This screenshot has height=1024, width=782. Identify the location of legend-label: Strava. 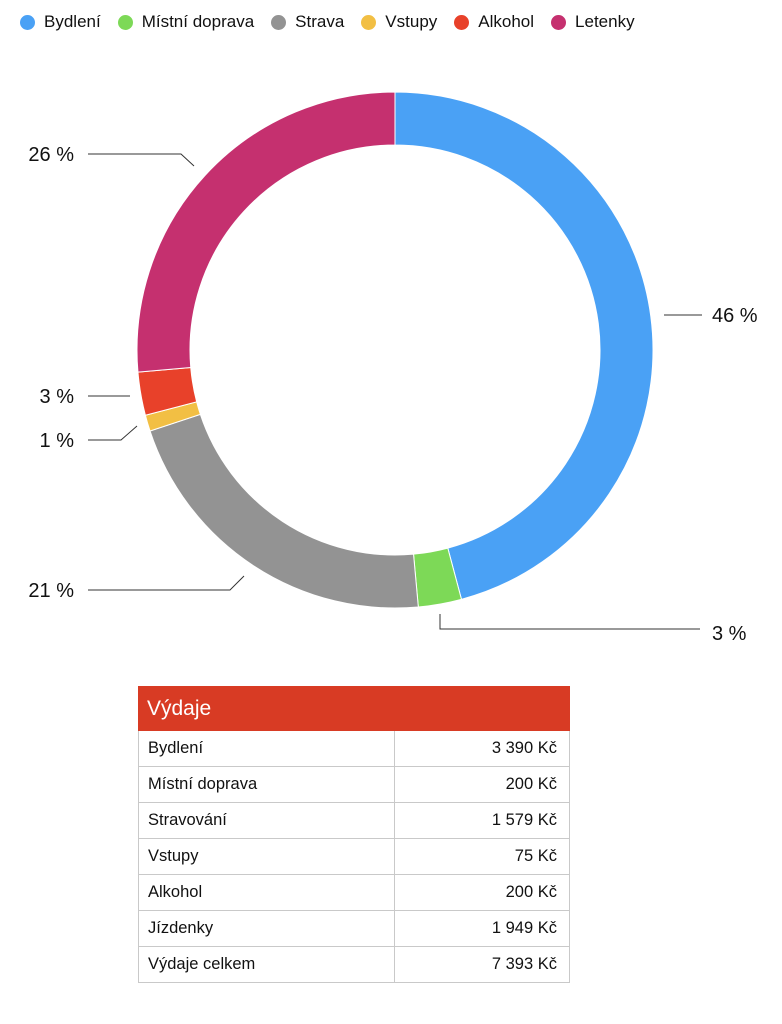
(320, 21).